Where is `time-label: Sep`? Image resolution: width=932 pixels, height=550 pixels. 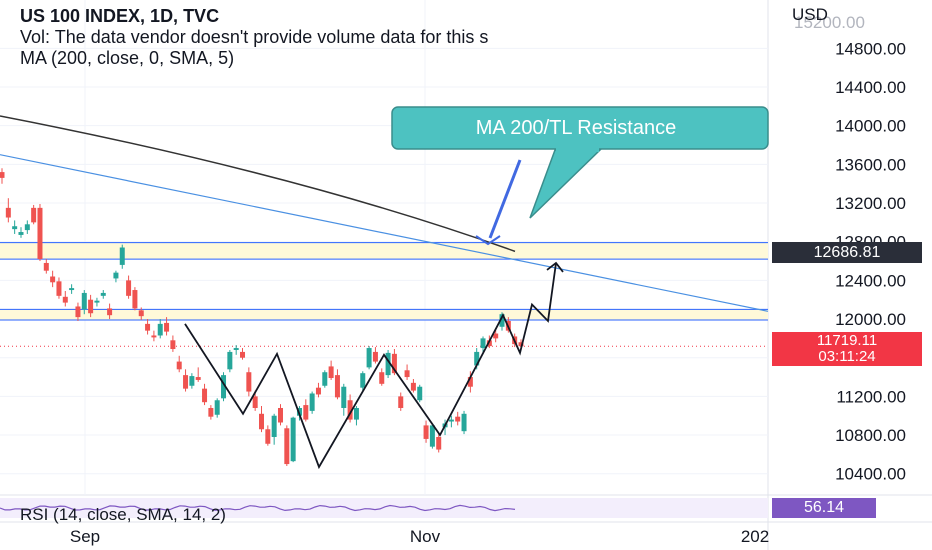
time-label: Sep is located at coordinates (85, 536).